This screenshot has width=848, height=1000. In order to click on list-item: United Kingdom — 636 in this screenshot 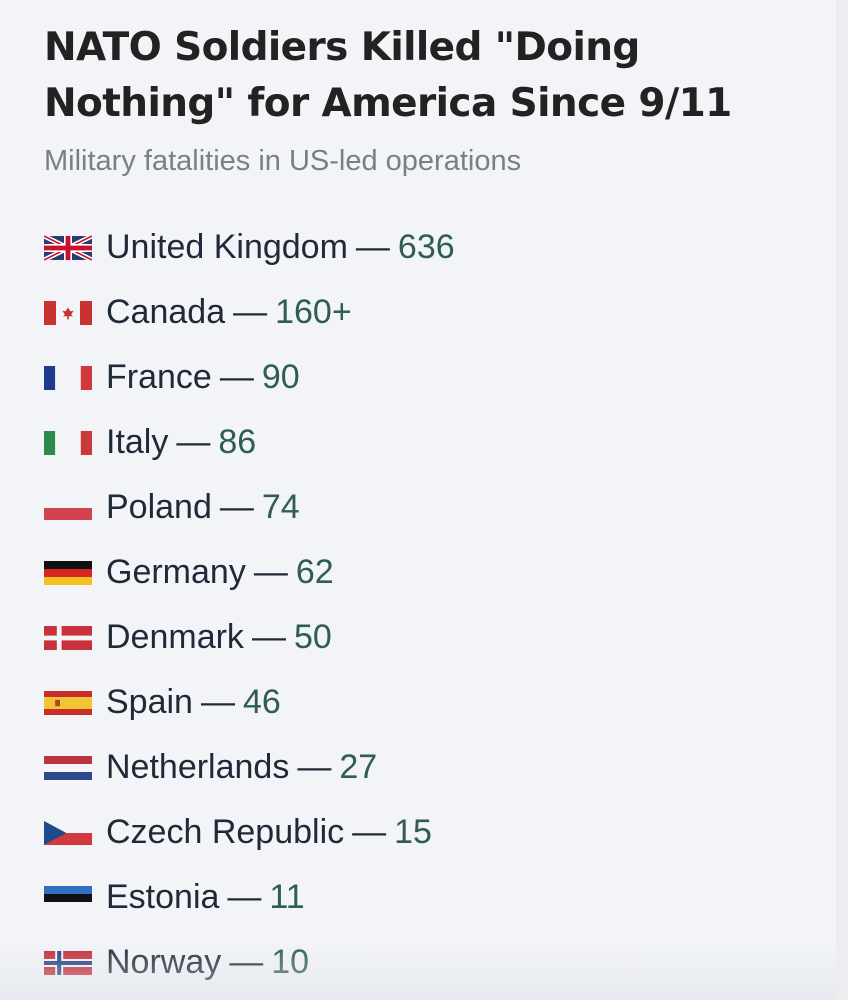, I will do `click(440, 247)`.